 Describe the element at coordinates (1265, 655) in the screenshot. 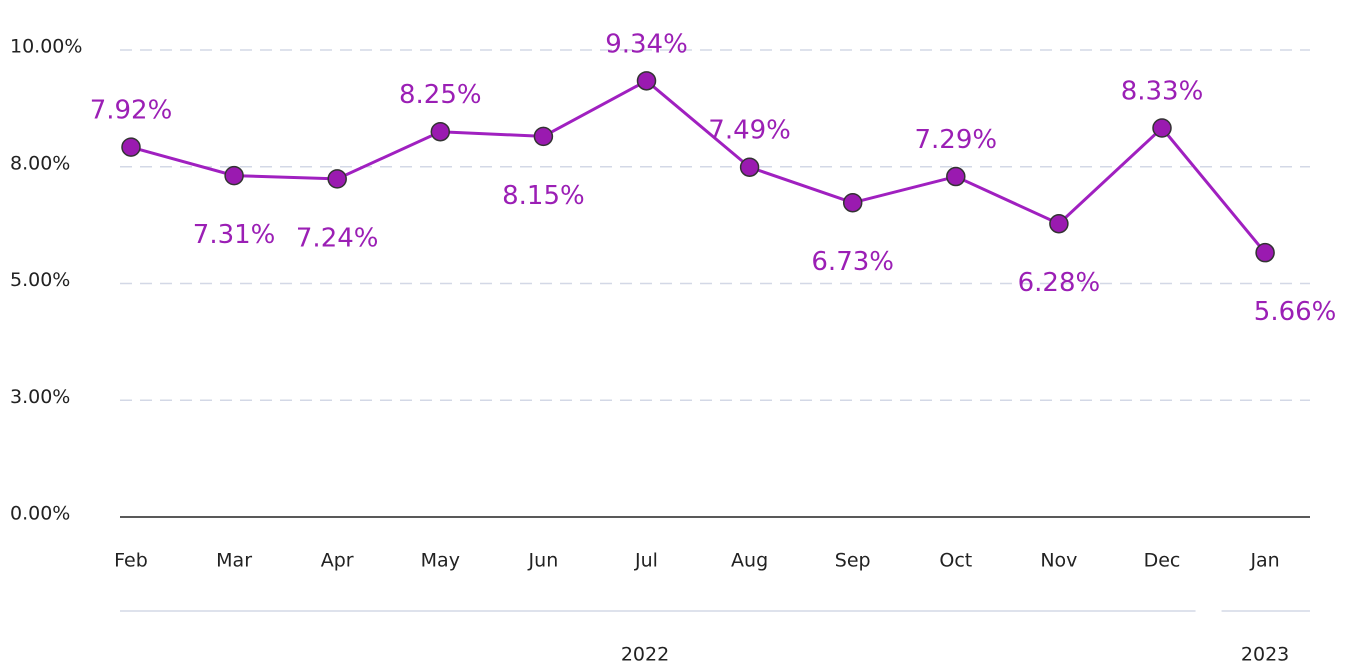

I see `x-group-label: 2023` at that location.